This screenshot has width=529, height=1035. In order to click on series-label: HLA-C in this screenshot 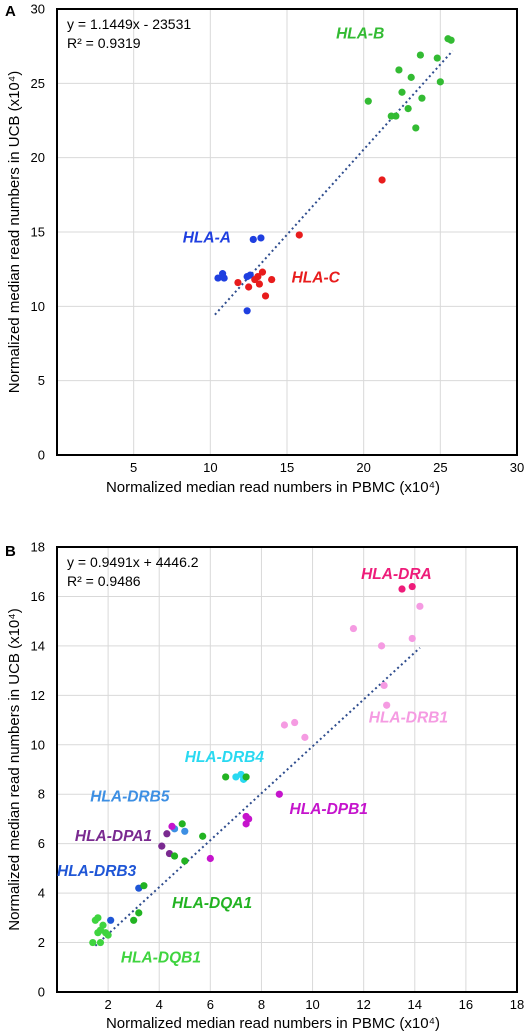, I will do `click(316, 278)`.